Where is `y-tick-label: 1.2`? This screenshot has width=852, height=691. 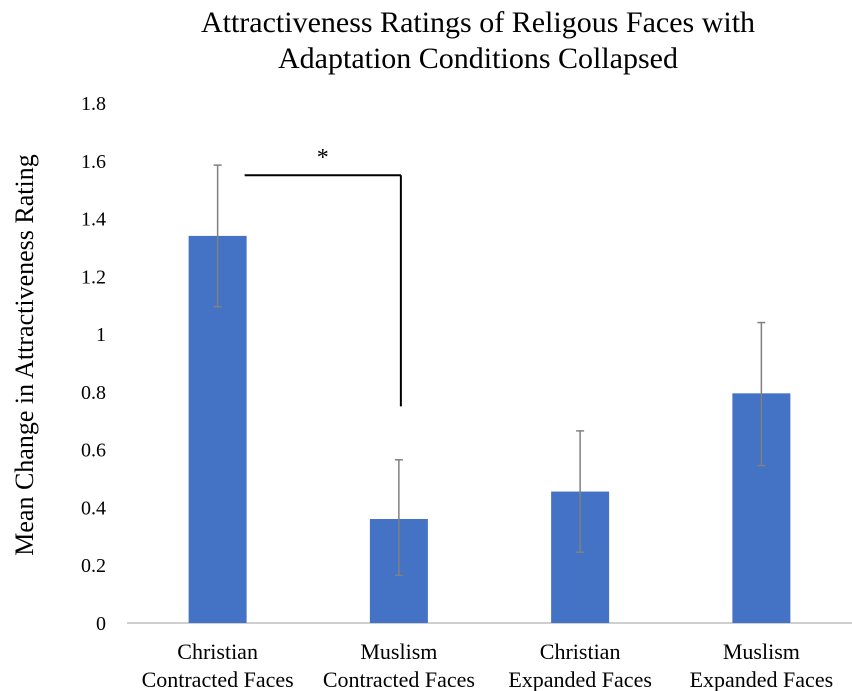 y-tick-label: 1.2 is located at coordinates (93, 277).